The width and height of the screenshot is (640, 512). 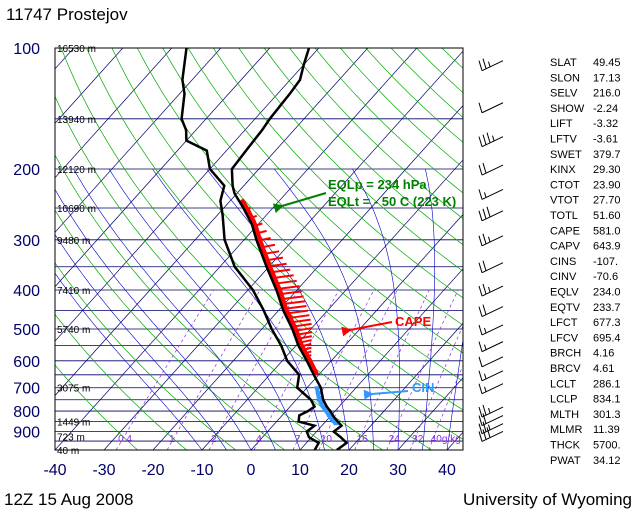 I want to click on mixing-ratio-label: 32, so click(x=418, y=439).